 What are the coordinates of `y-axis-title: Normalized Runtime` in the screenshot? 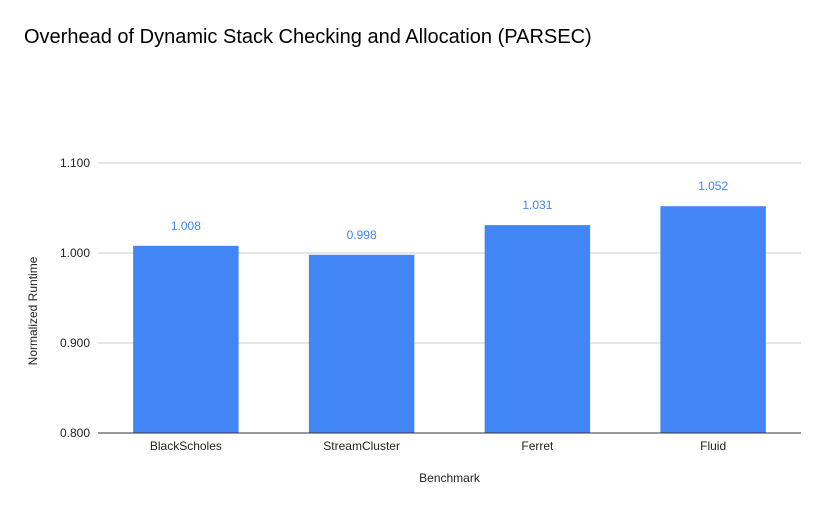 It's located at (33, 310).